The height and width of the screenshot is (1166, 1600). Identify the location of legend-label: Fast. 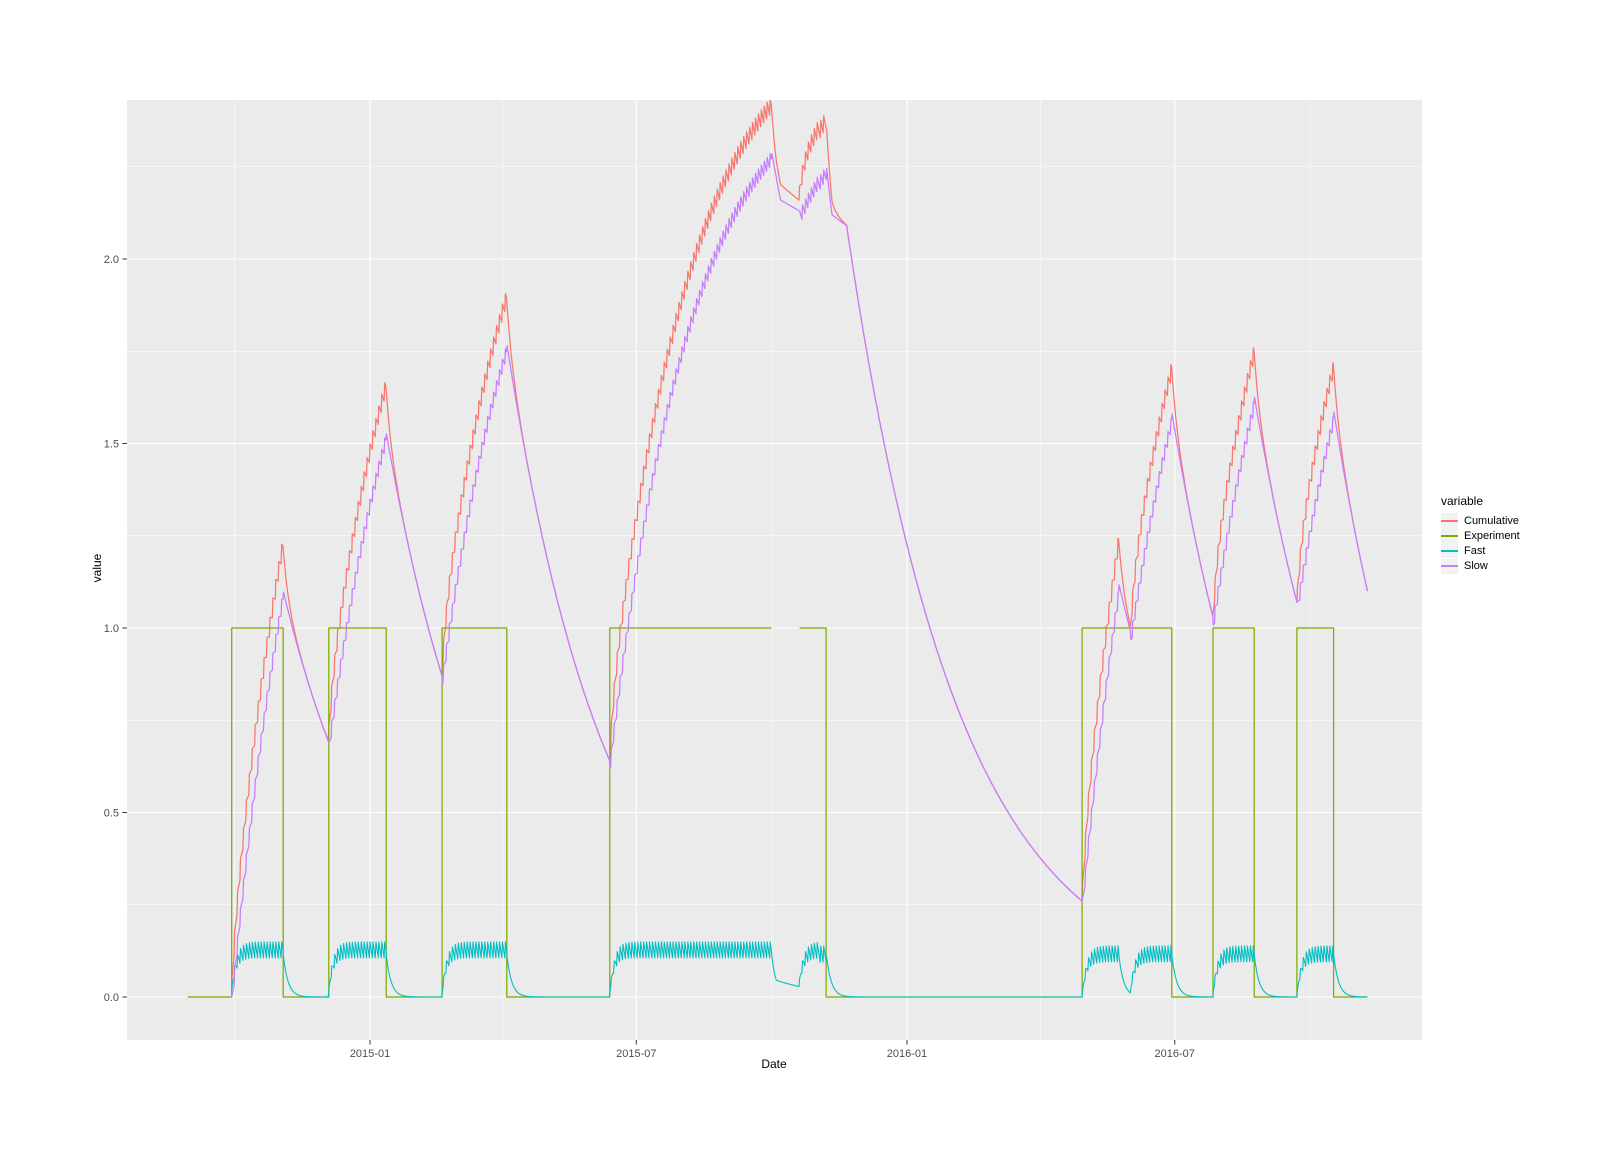
(1475, 550).